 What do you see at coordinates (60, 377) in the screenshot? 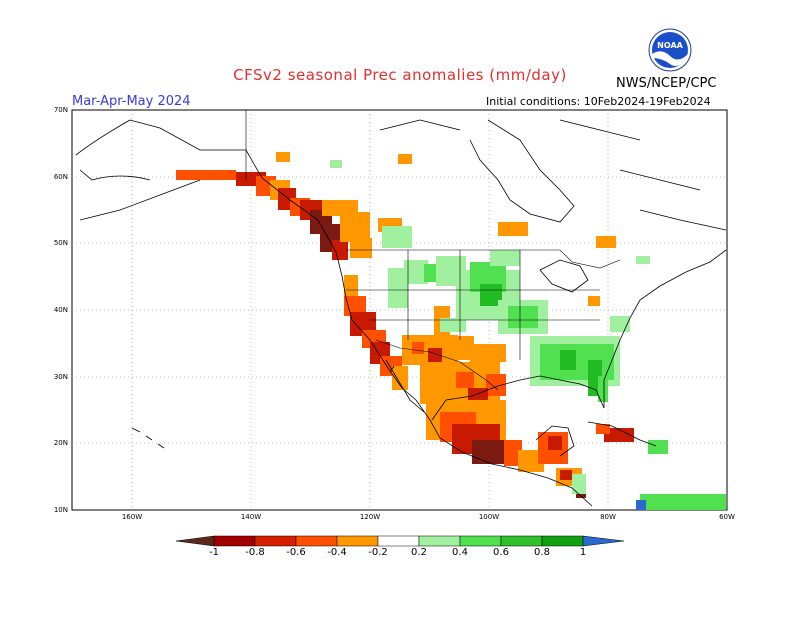
I see `lat-label: 30N` at bounding box center [60, 377].